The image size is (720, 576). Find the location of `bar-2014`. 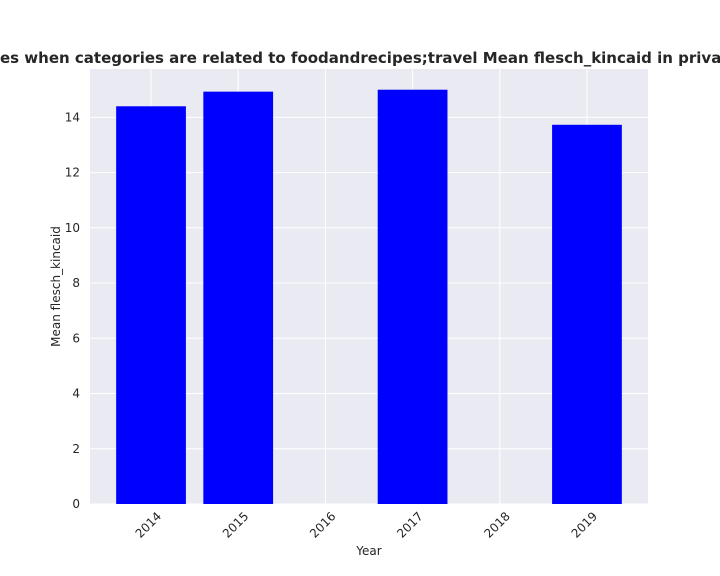

bar-2014 is located at coordinates (151, 305).